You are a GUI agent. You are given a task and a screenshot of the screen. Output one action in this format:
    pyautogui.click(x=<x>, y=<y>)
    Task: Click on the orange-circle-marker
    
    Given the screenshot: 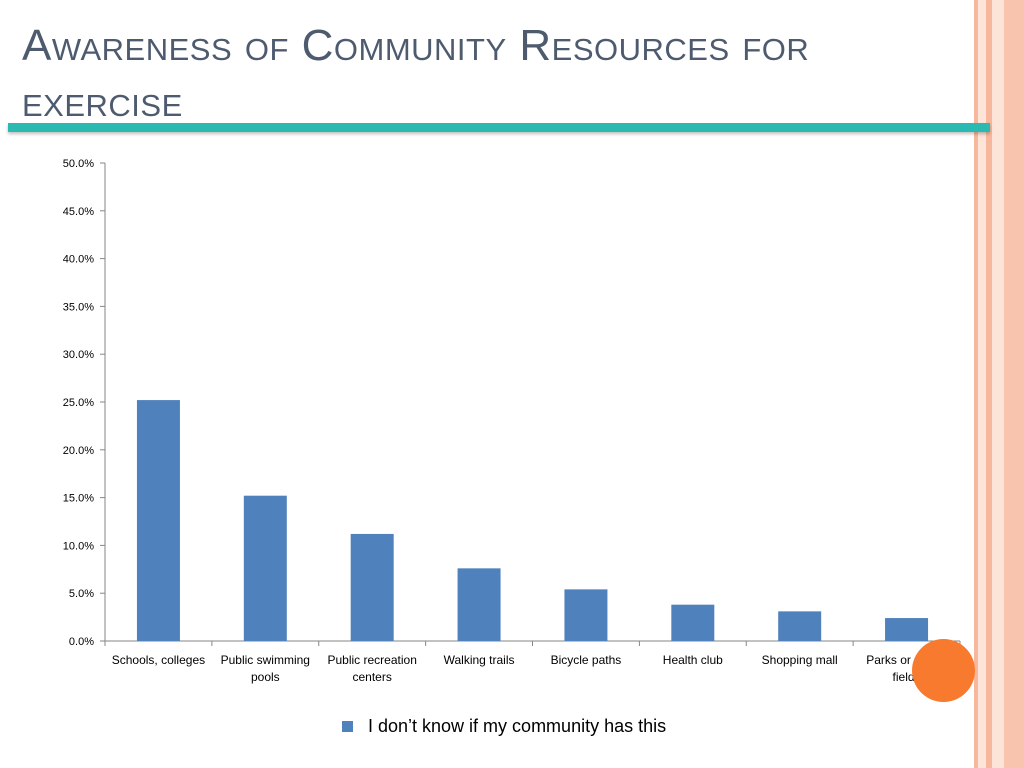 What is the action you would take?
    pyautogui.click(x=943, y=670)
    